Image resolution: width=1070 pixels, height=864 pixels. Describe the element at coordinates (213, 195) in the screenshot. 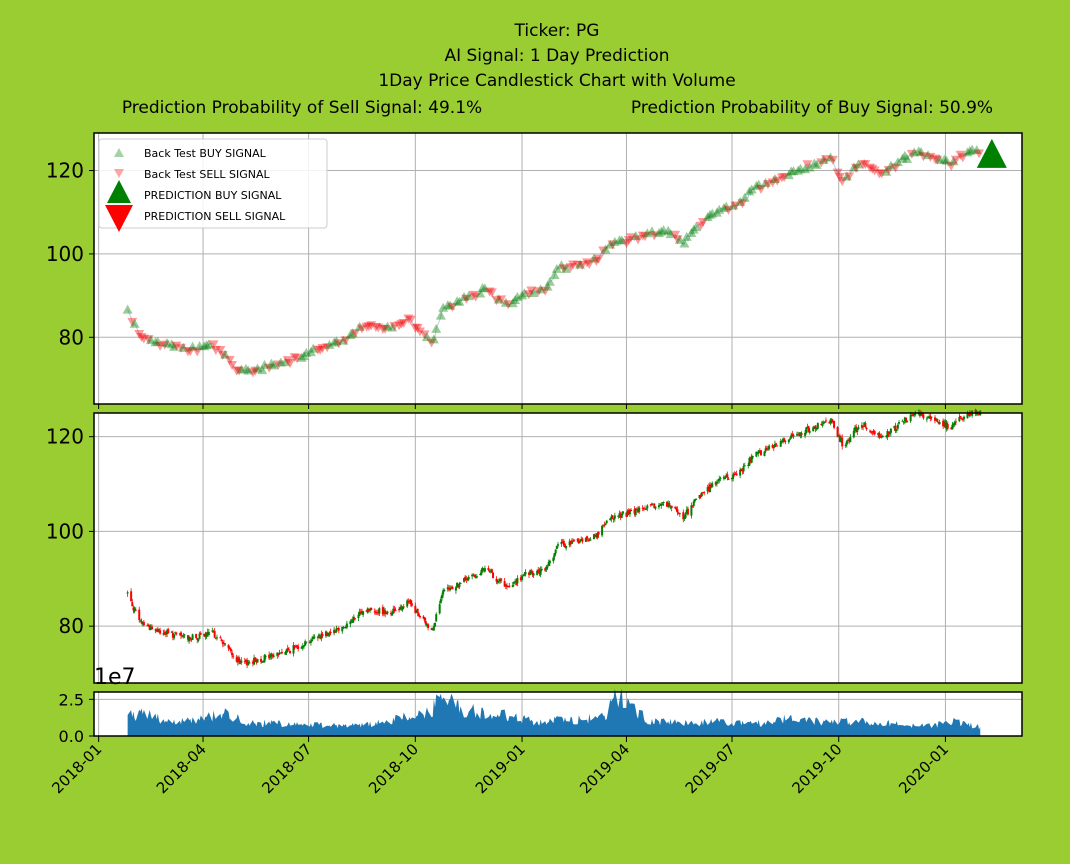

I see `legend-prediction-buy-label: PREDICTION BUY SIGNAL` at that location.